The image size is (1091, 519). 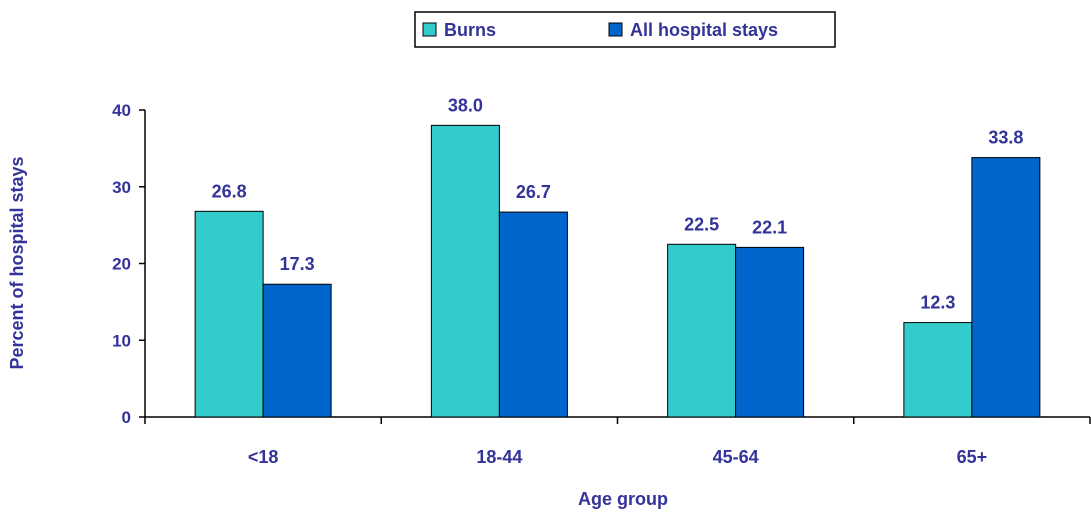 What do you see at coordinates (121, 187) in the screenshot?
I see `y-tick-label: 30` at bounding box center [121, 187].